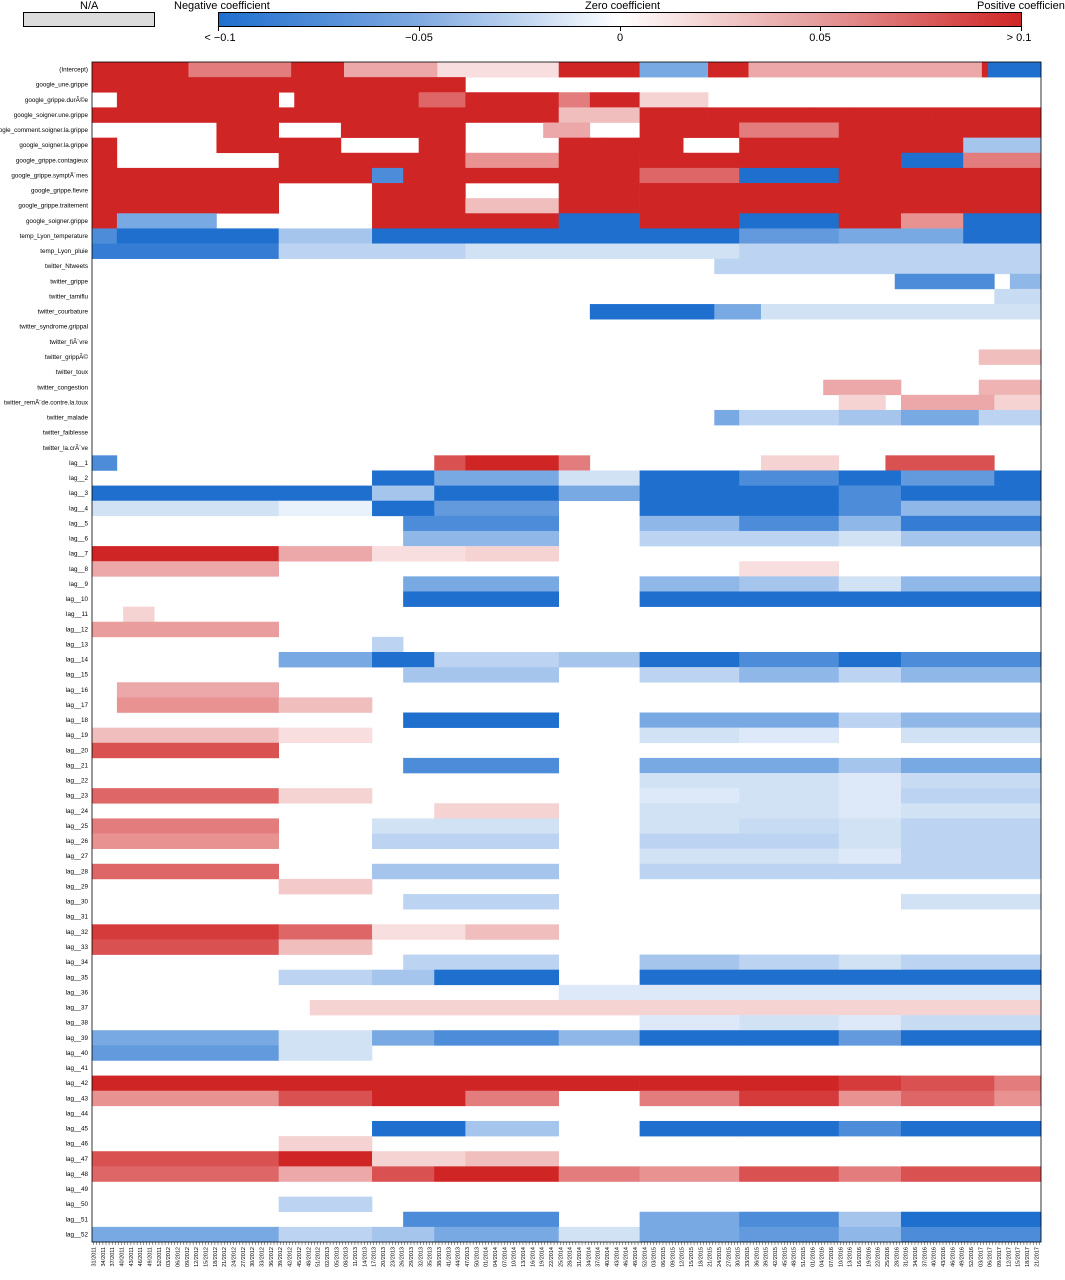  Describe the element at coordinates (869, 1257) in the screenshot. I see `column-label: 19/2016` at that location.